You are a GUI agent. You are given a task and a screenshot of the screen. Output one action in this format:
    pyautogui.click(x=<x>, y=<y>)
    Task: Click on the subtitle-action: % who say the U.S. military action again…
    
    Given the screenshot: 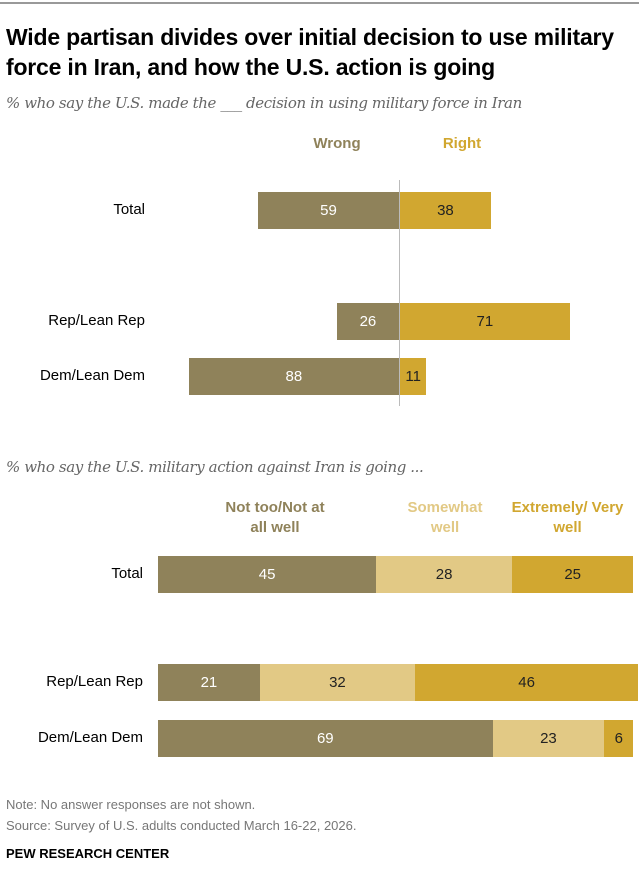 What is the action you would take?
    pyautogui.click(x=215, y=467)
    